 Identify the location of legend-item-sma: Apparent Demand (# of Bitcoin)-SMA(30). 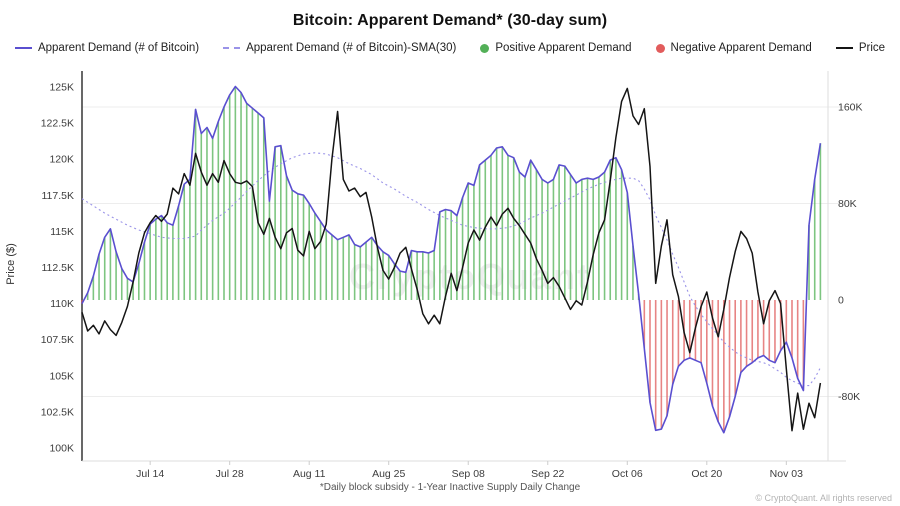
(339, 48).